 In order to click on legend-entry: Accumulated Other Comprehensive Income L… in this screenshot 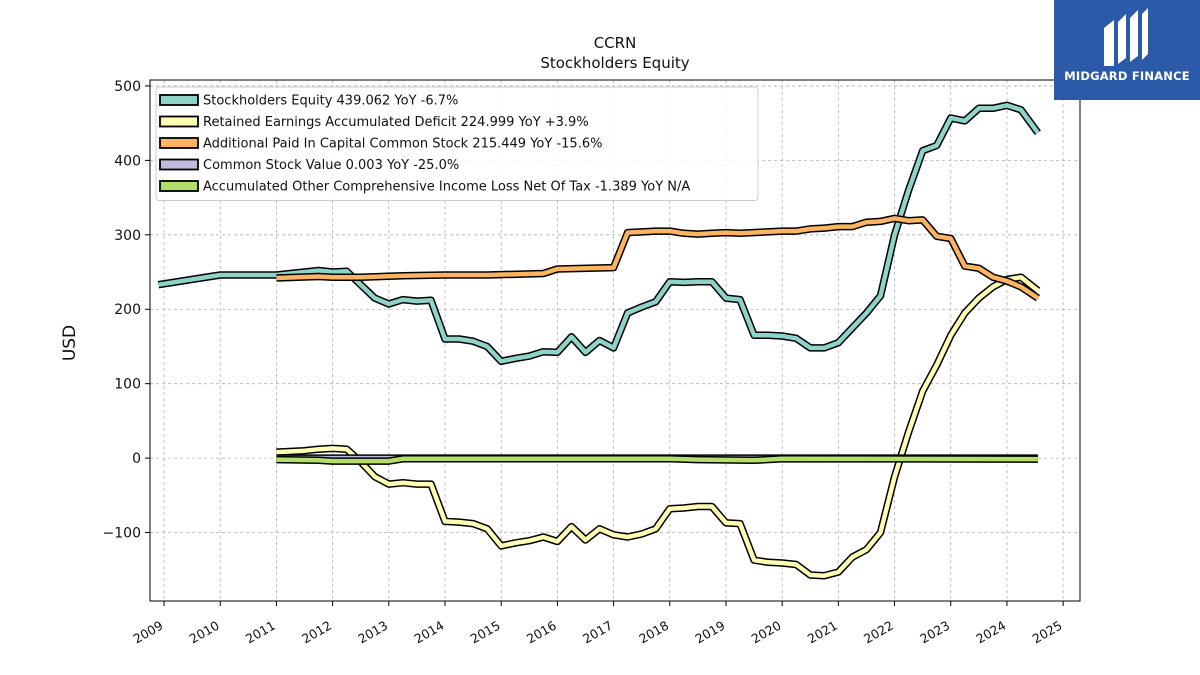, I will do `click(424, 187)`.